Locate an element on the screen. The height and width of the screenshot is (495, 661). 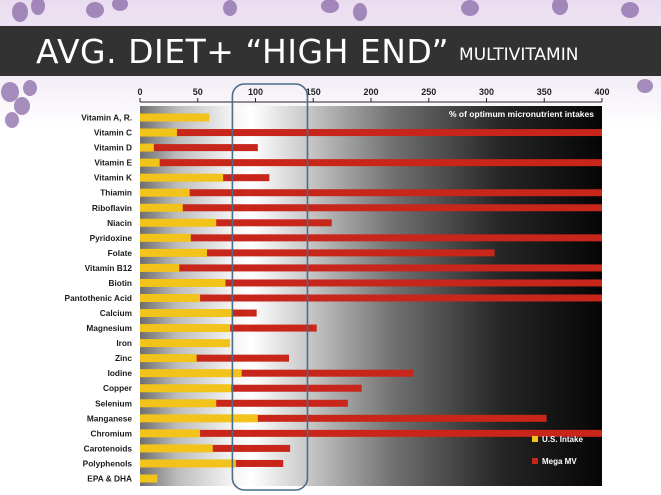
x-tick-label: 50 is located at coordinates (198, 92).